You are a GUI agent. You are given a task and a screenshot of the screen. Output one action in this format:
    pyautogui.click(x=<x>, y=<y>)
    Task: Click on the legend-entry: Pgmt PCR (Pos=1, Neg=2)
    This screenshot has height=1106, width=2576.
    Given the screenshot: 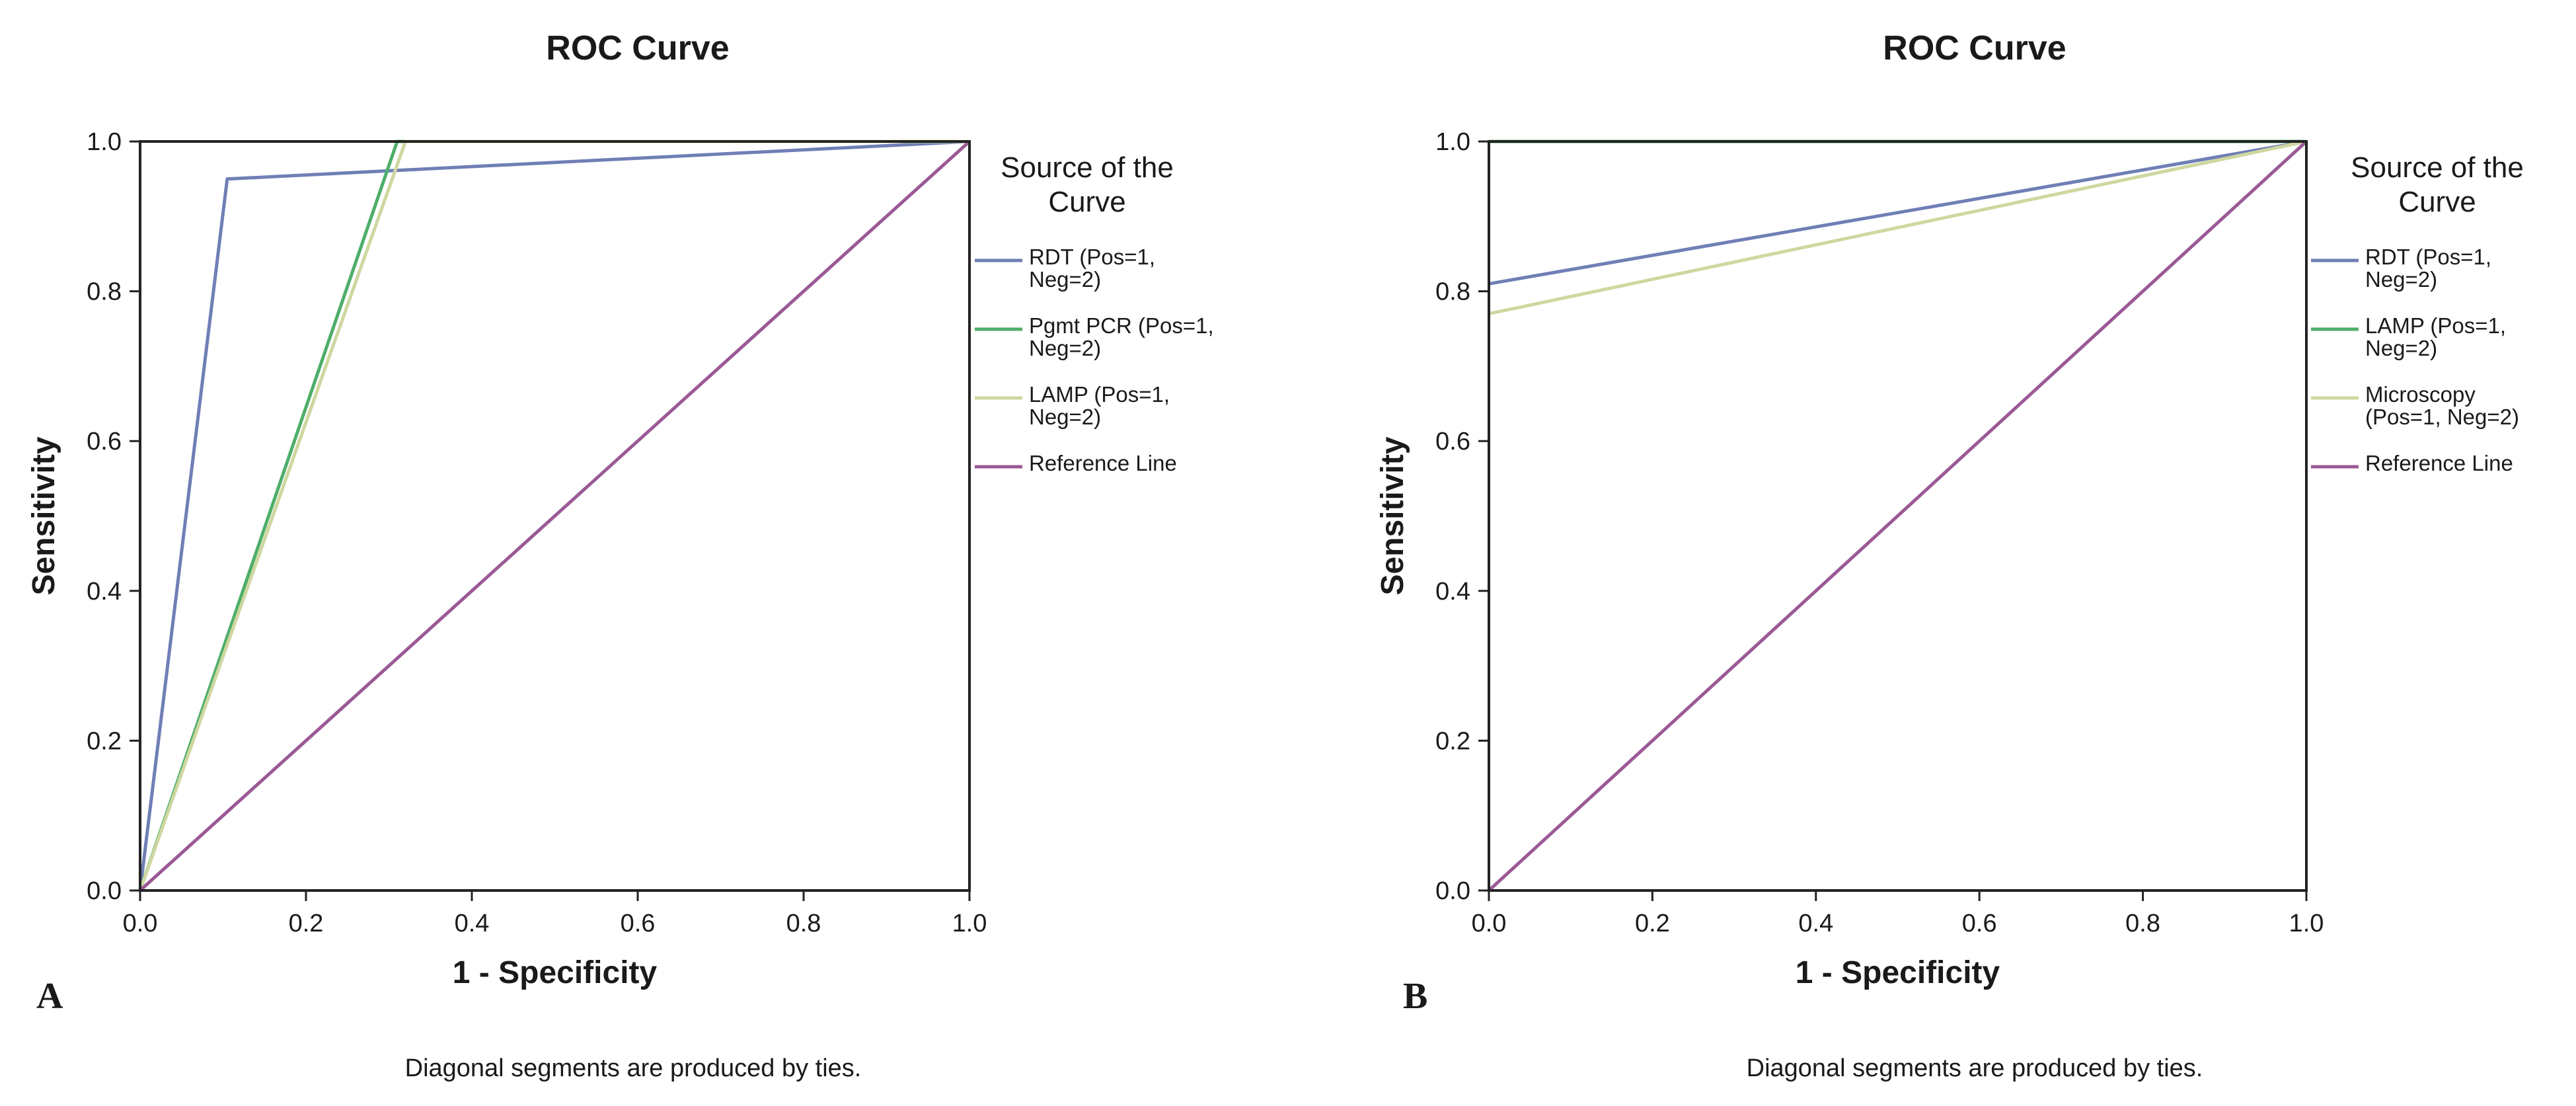 What is the action you would take?
    pyautogui.click(x=1121, y=336)
    